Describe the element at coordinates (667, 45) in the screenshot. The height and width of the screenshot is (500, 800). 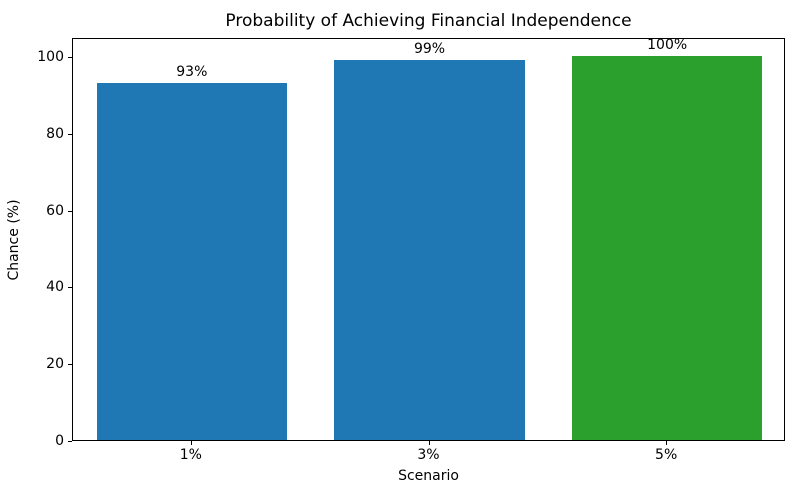
I see `bar-value-label: 100%` at that location.